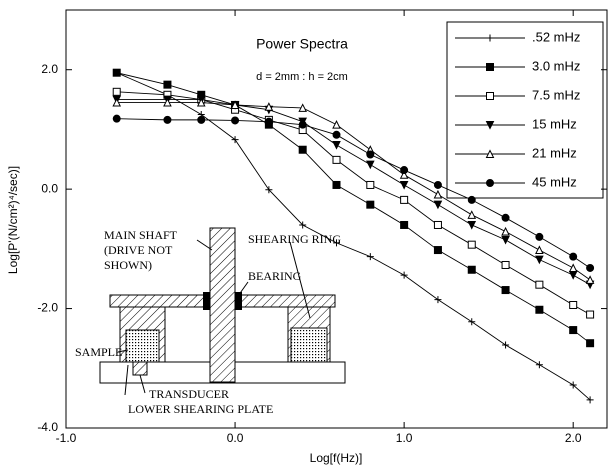 The height and width of the screenshot is (467, 613). Describe the element at coordinates (66, 438) in the screenshot. I see `x-tick-label: -1.0` at that location.